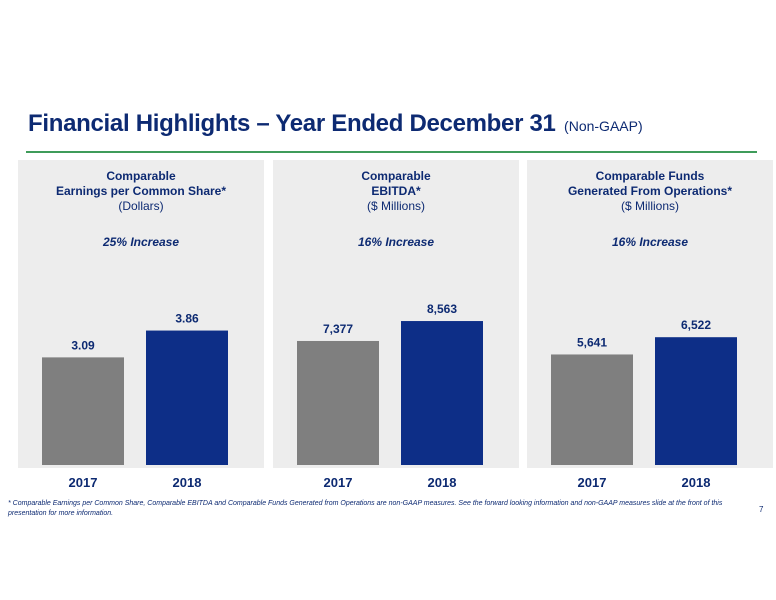 Image resolution: width=776 pixels, height=600 pixels. Describe the element at coordinates (141, 242) in the screenshot. I see `increase-label: 25% Increase` at that location.